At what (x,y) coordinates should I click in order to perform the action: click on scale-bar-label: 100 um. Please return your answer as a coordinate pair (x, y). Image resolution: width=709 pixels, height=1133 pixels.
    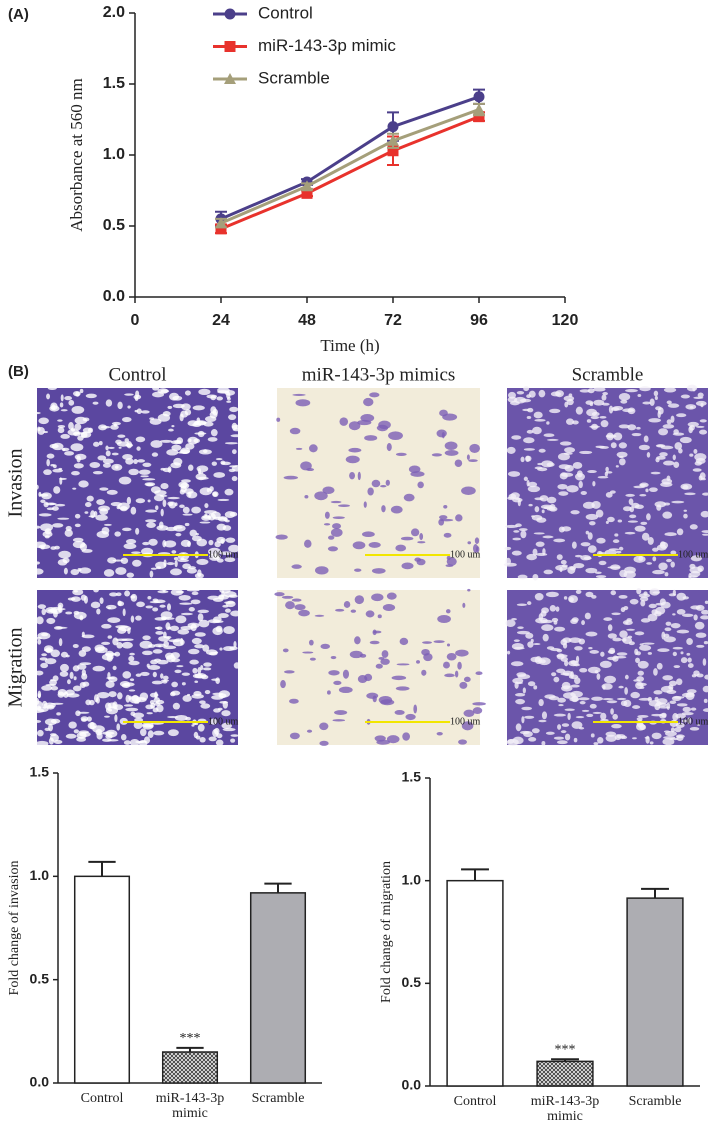
    Looking at the image, I should click on (465, 554).